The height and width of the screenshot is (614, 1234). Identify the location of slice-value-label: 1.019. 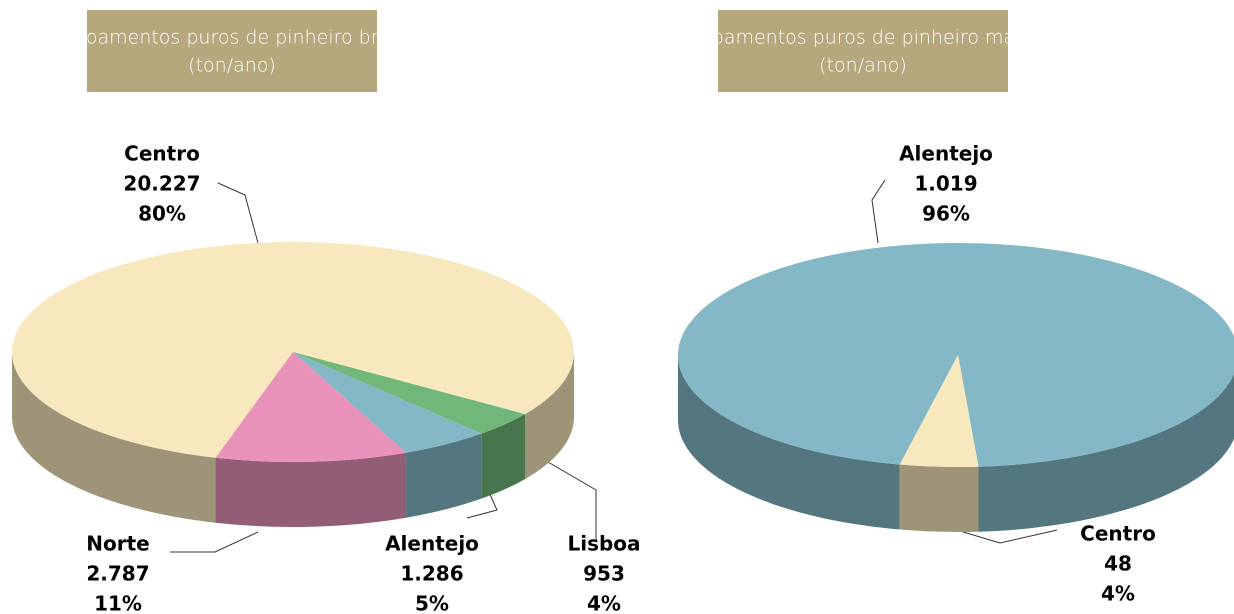
(945, 184).